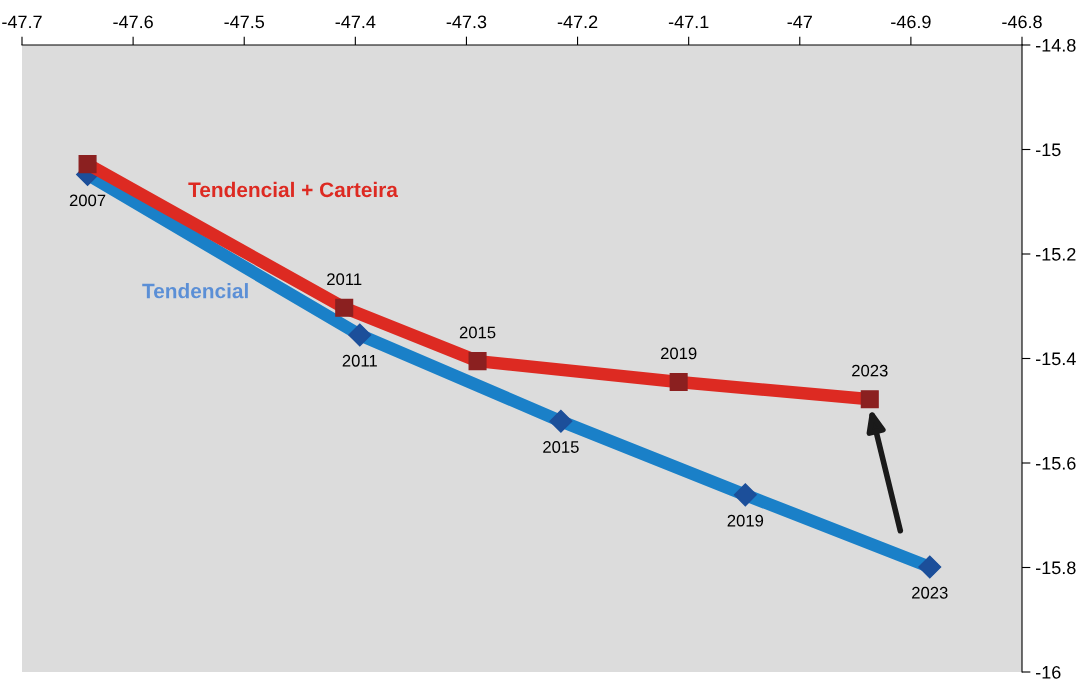 This screenshot has width=1078, height=684. Describe the element at coordinates (355, 22) in the screenshot. I see `x-tick-label: -47.4` at that location.